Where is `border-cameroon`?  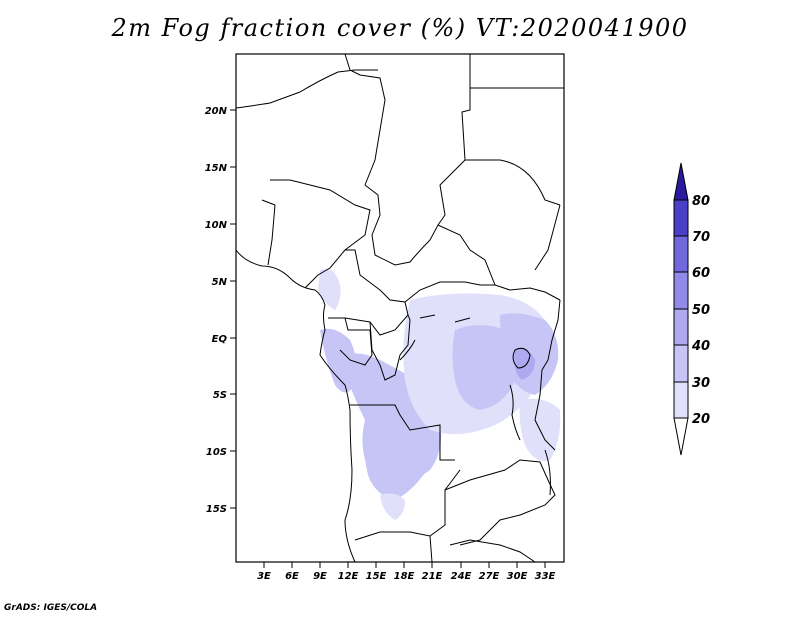 border-cameroon is located at coordinates (368, 292).